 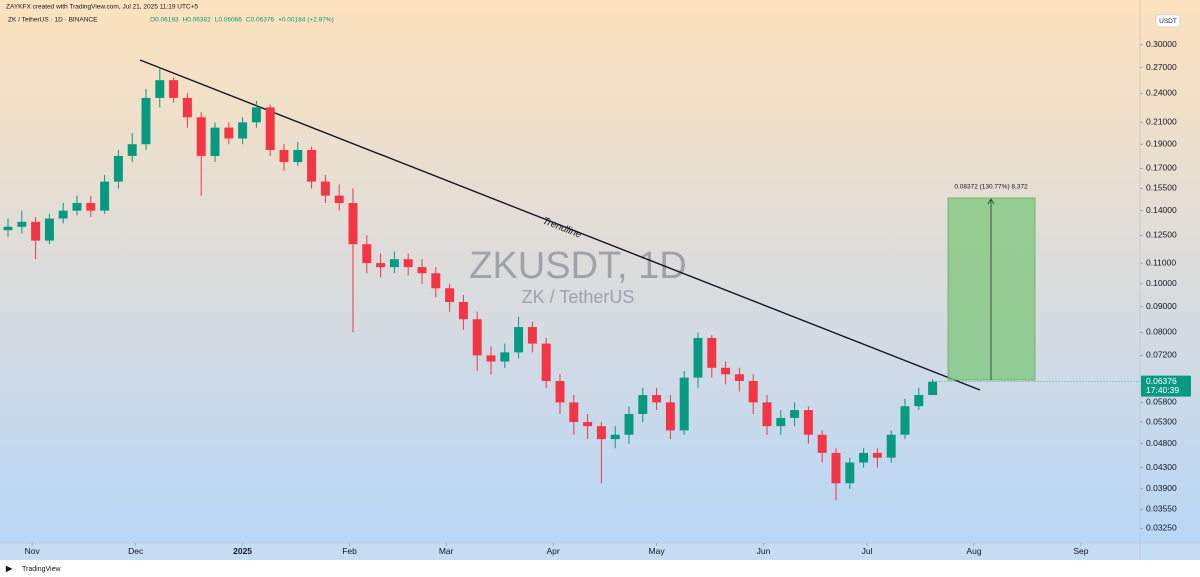 What do you see at coordinates (1161, 306) in the screenshot?
I see `y-tick-label: 0.09000` at bounding box center [1161, 306].